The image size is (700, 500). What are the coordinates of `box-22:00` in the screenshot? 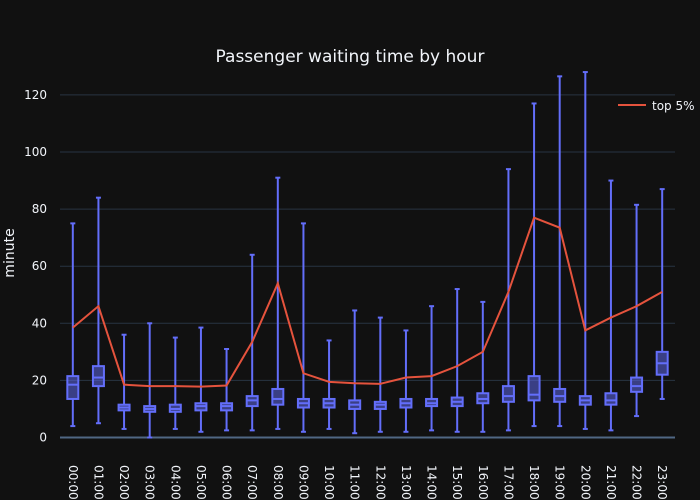 It's located at (637, 310).